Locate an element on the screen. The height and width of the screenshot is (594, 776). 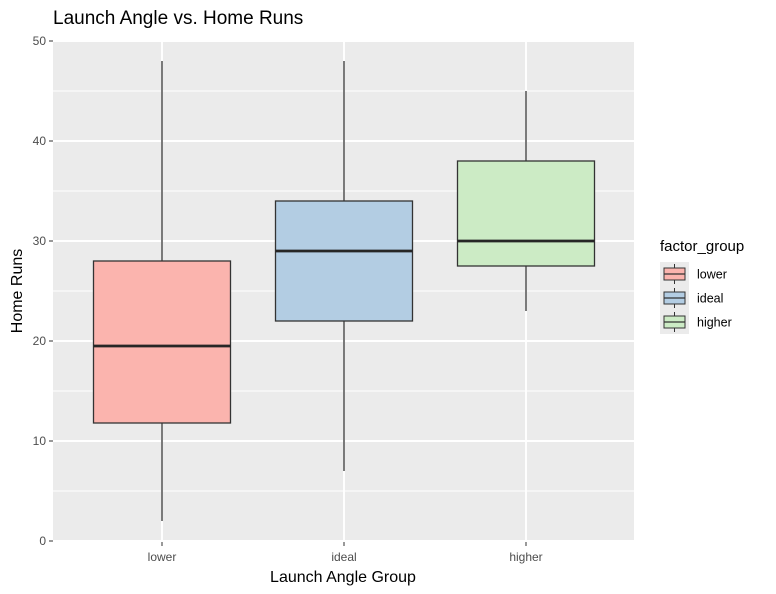
legend-item-lower: lower is located at coordinates (693, 274).